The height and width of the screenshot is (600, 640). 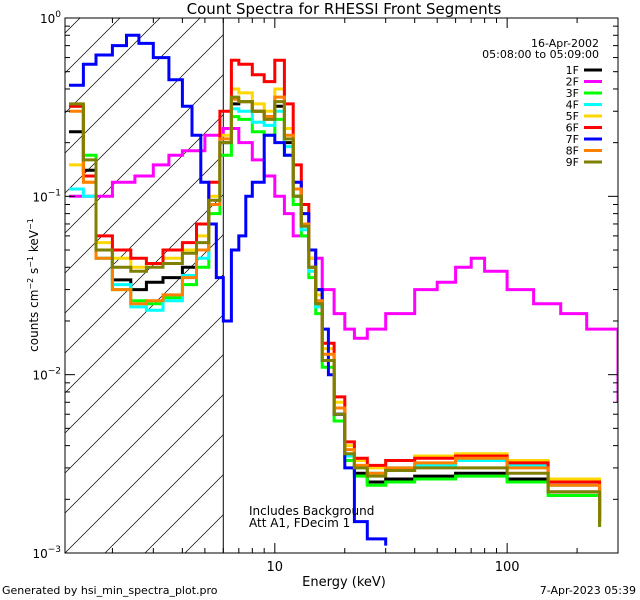 I want to click on legend-label-5f: 5F, so click(x=572, y=116).